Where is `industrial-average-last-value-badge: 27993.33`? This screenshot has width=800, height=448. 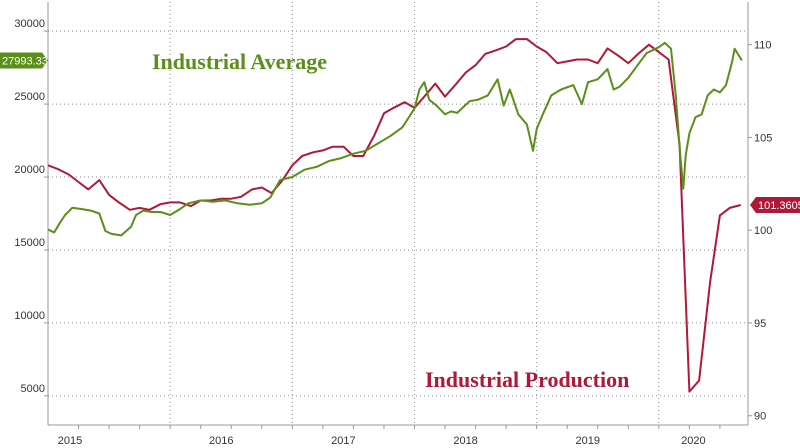
industrial-average-last-value-badge: 27993.33 is located at coordinates (24, 60).